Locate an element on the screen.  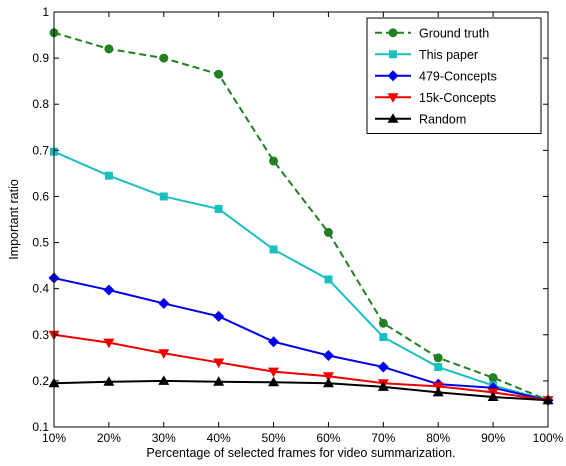
y-tick-label: 0.6 is located at coordinates (40, 196).